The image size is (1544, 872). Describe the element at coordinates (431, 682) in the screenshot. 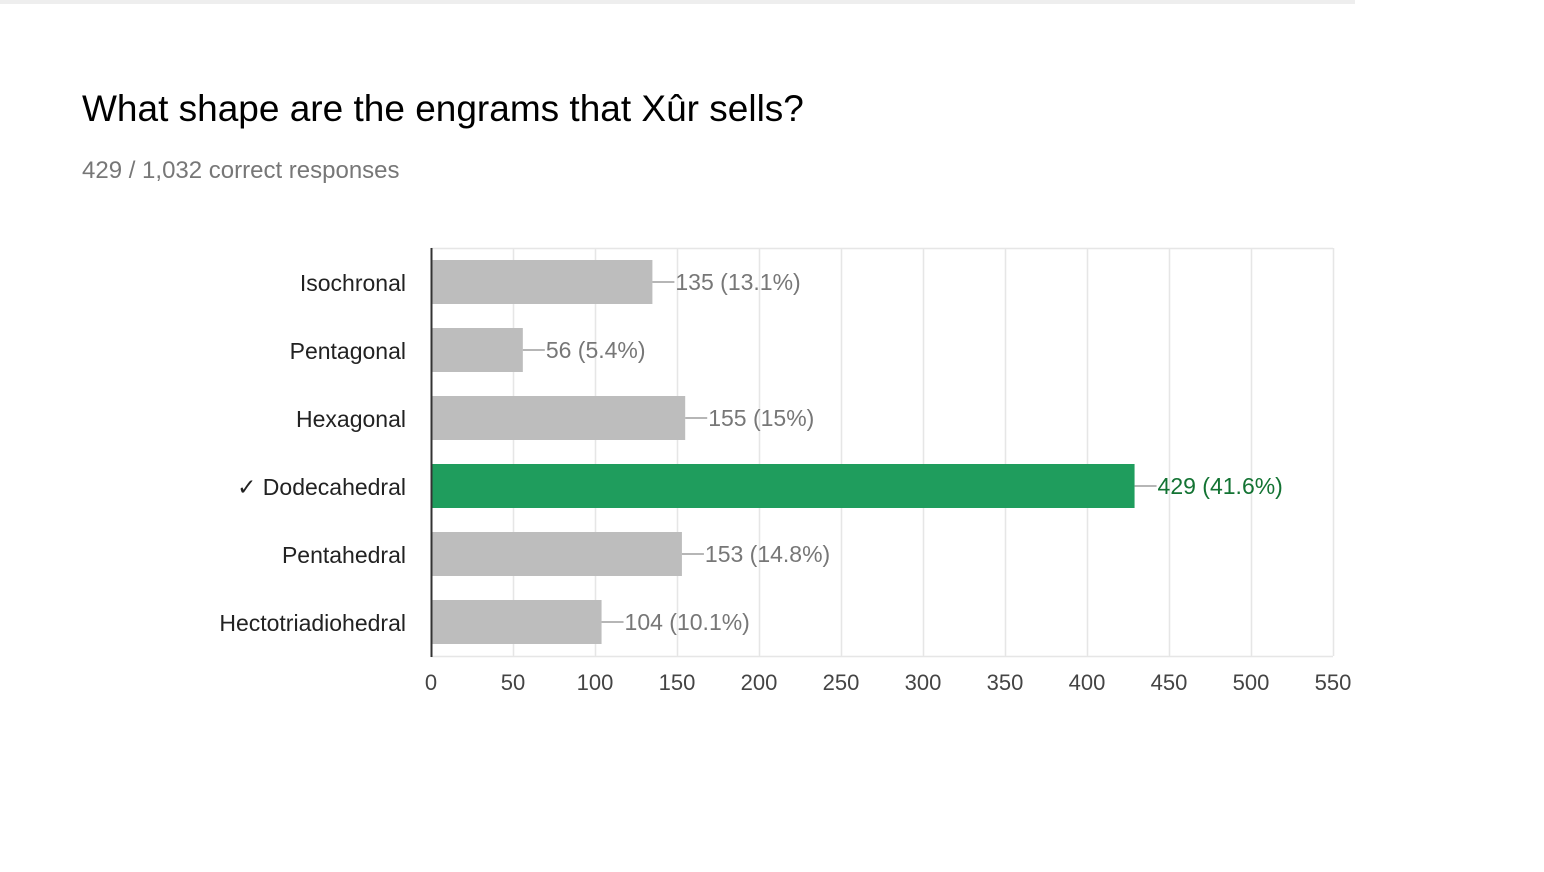

I see `x-tick-label-0: 0` at that location.